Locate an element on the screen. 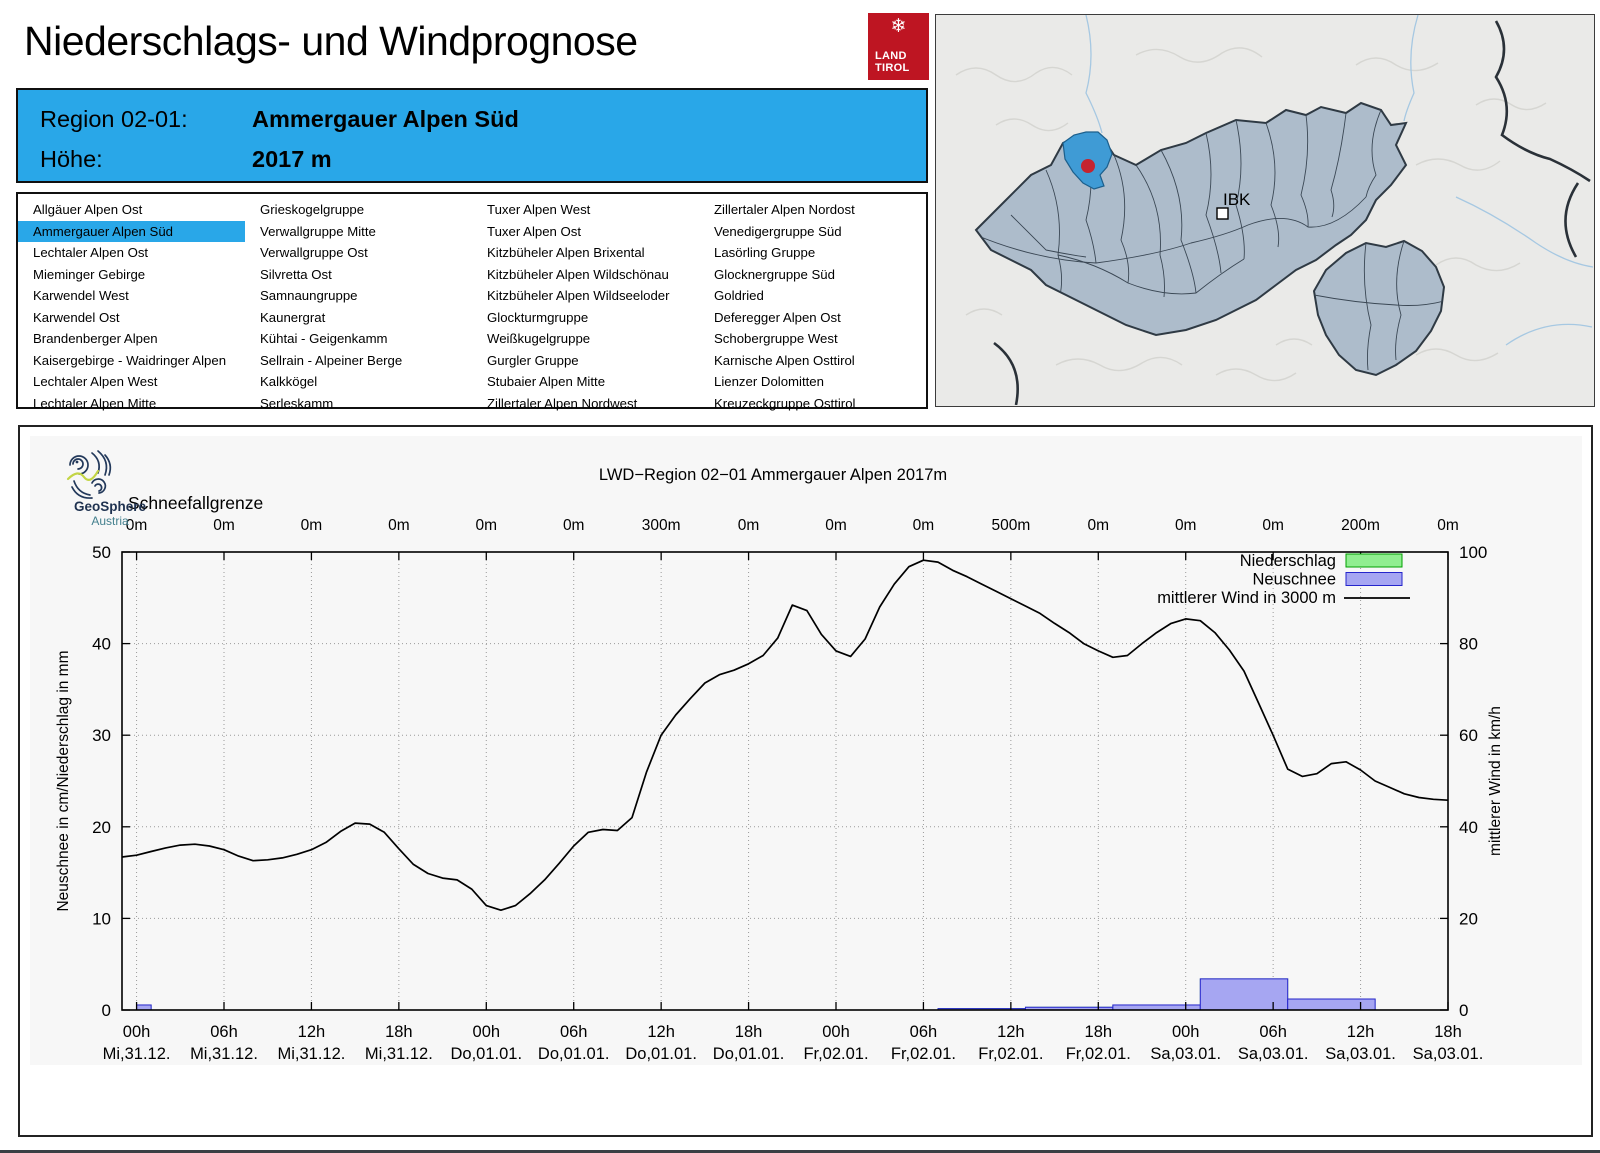  region-list-item: Samnaungruppe is located at coordinates (309, 295).